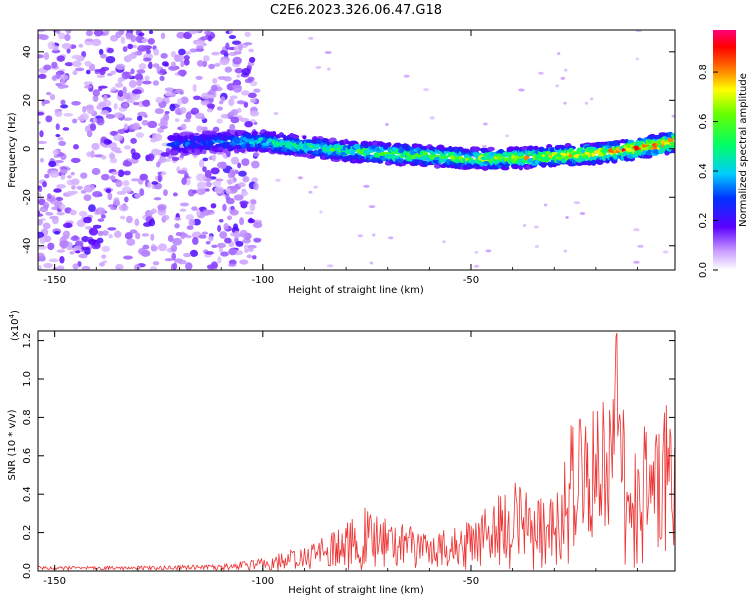 The width and height of the screenshot is (750, 600). What do you see at coordinates (708, 171) in the screenshot?
I see `colorbar-ticks: 0.0 0.2 0.4 0.6 0.8` at bounding box center [708, 171].